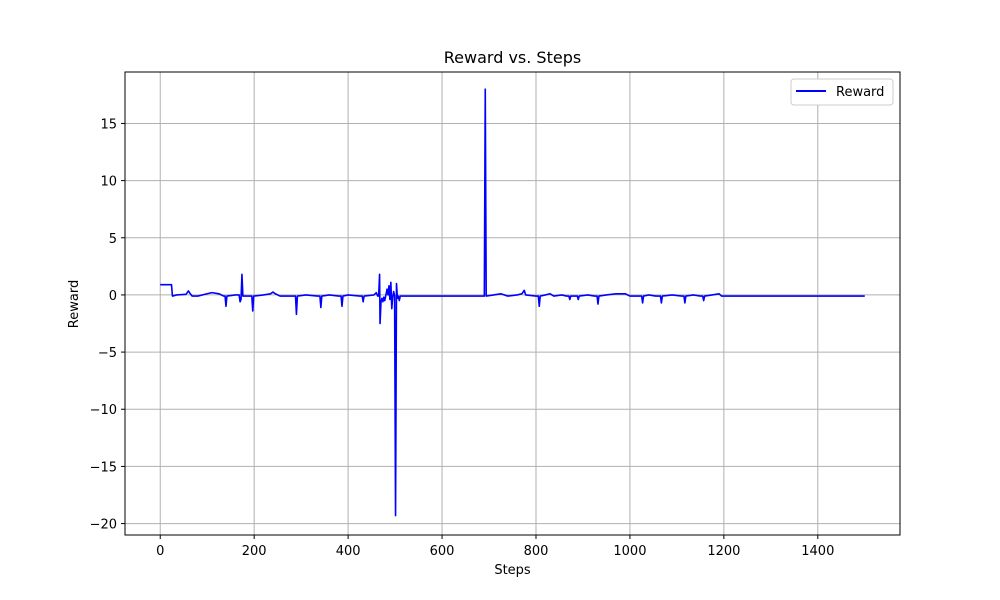 Image resolution: width=1000 pixels, height=600 pixels. Describe the element at coordinates (348, 551) in the screenshot. I see `x-tick-label: 400` at that location.